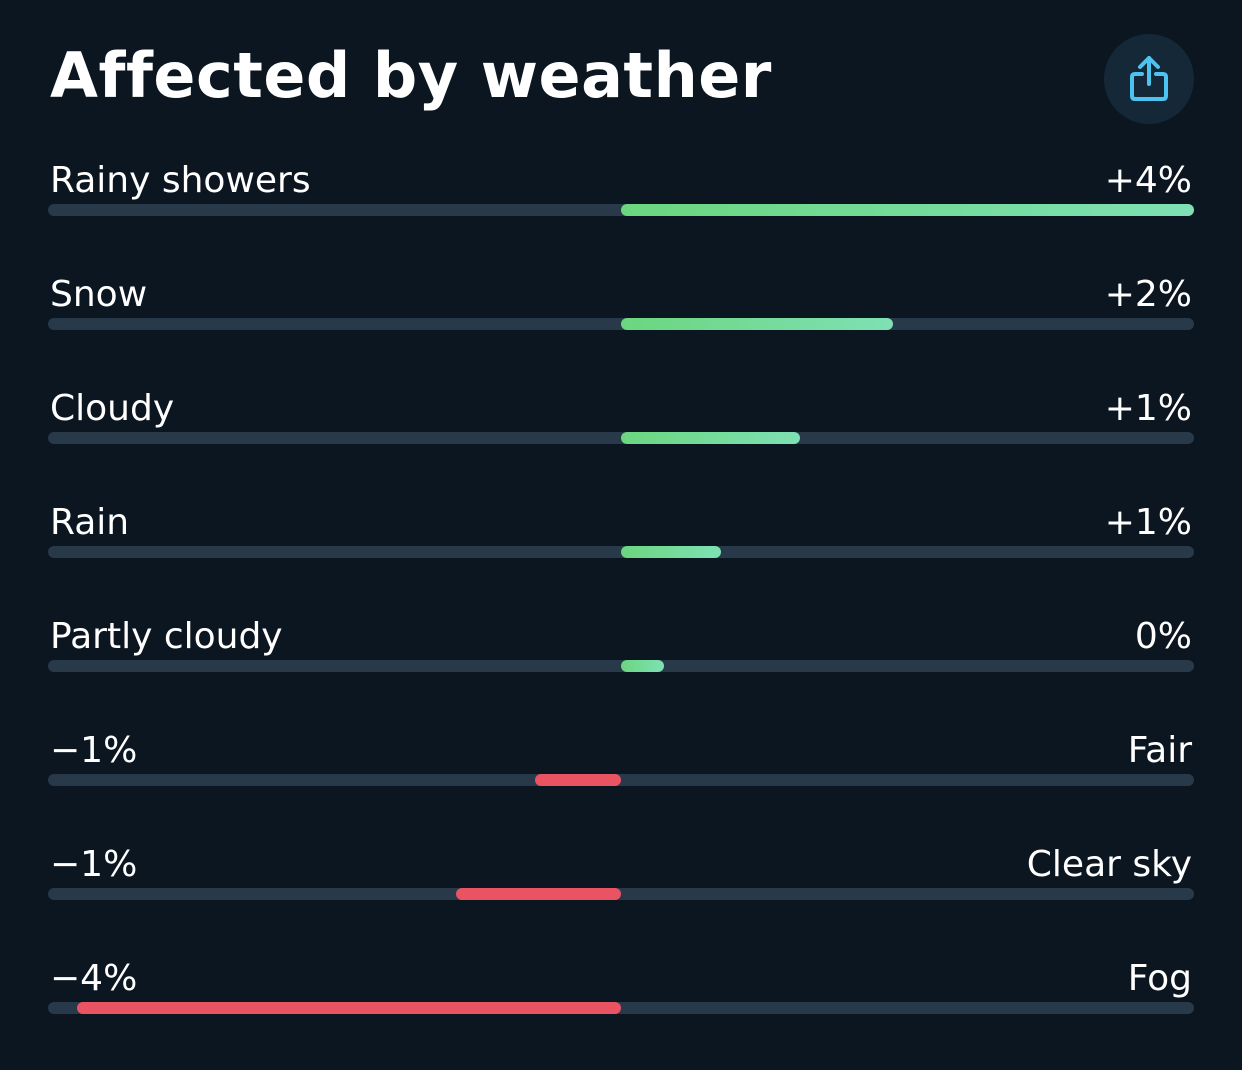  What do you see at coordinates (1159, 978) in the screenshot?
I see `weather-condition-label: Fog` at bounding box center [1159, 978].